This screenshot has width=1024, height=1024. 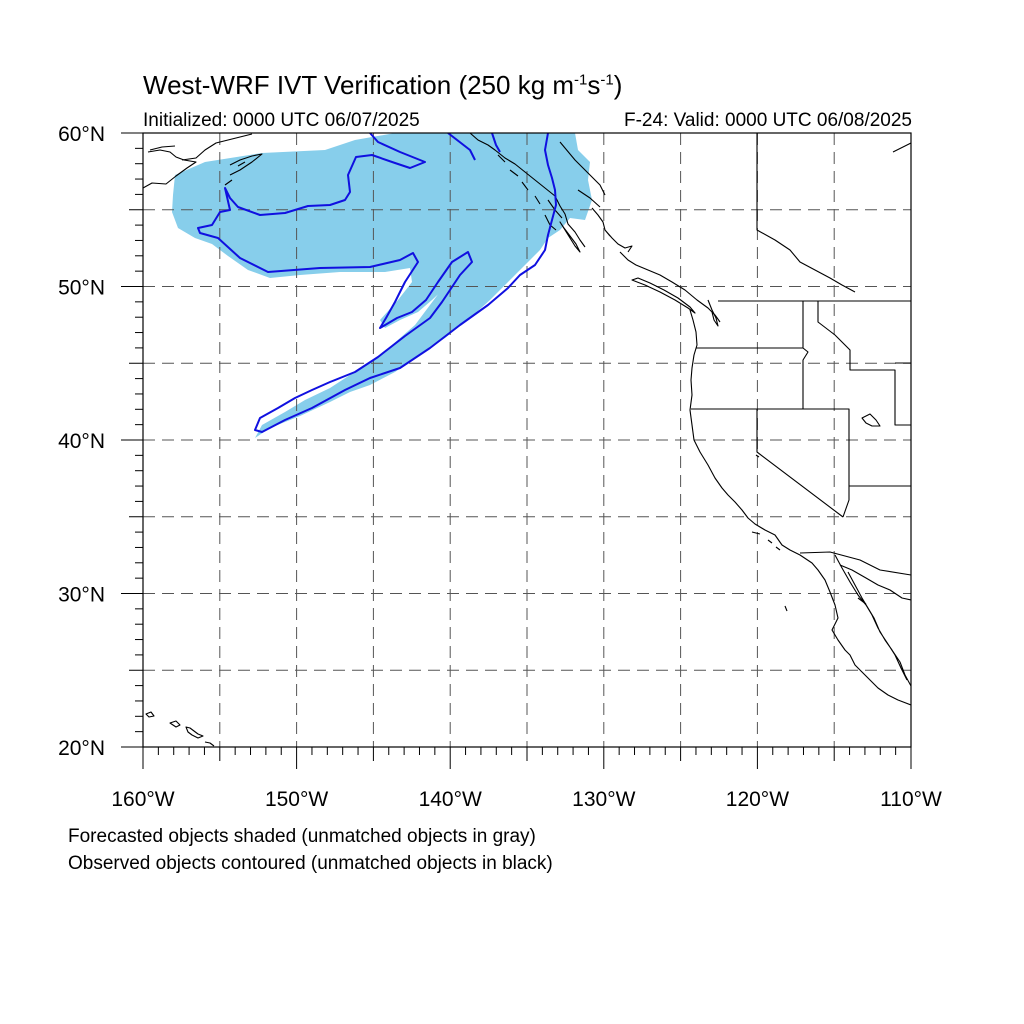 I want to click on init-time-label: Initialized: 0000 UTC 06/07/2025, so click(x=281, y=120).